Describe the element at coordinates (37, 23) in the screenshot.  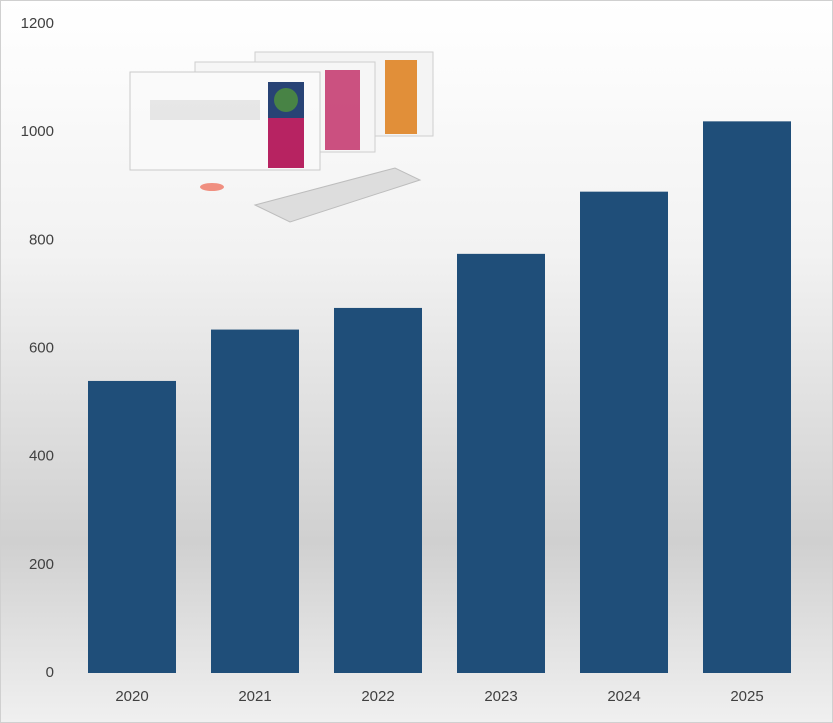
I see `y-tick-label: 1200` at that location.